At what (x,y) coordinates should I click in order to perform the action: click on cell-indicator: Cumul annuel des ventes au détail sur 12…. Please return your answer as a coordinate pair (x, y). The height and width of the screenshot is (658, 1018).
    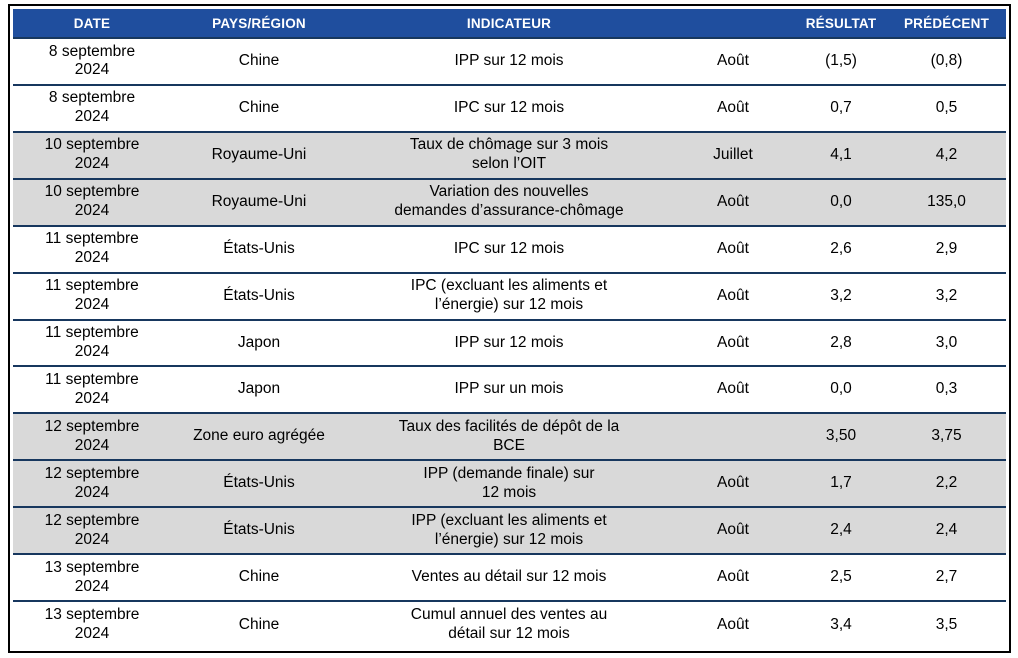
    Looking at the image, I should click on (509, 624).